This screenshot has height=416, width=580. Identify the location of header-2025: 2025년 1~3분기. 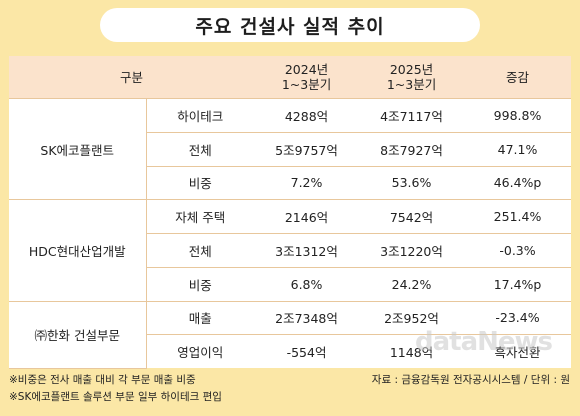
(412, 77).